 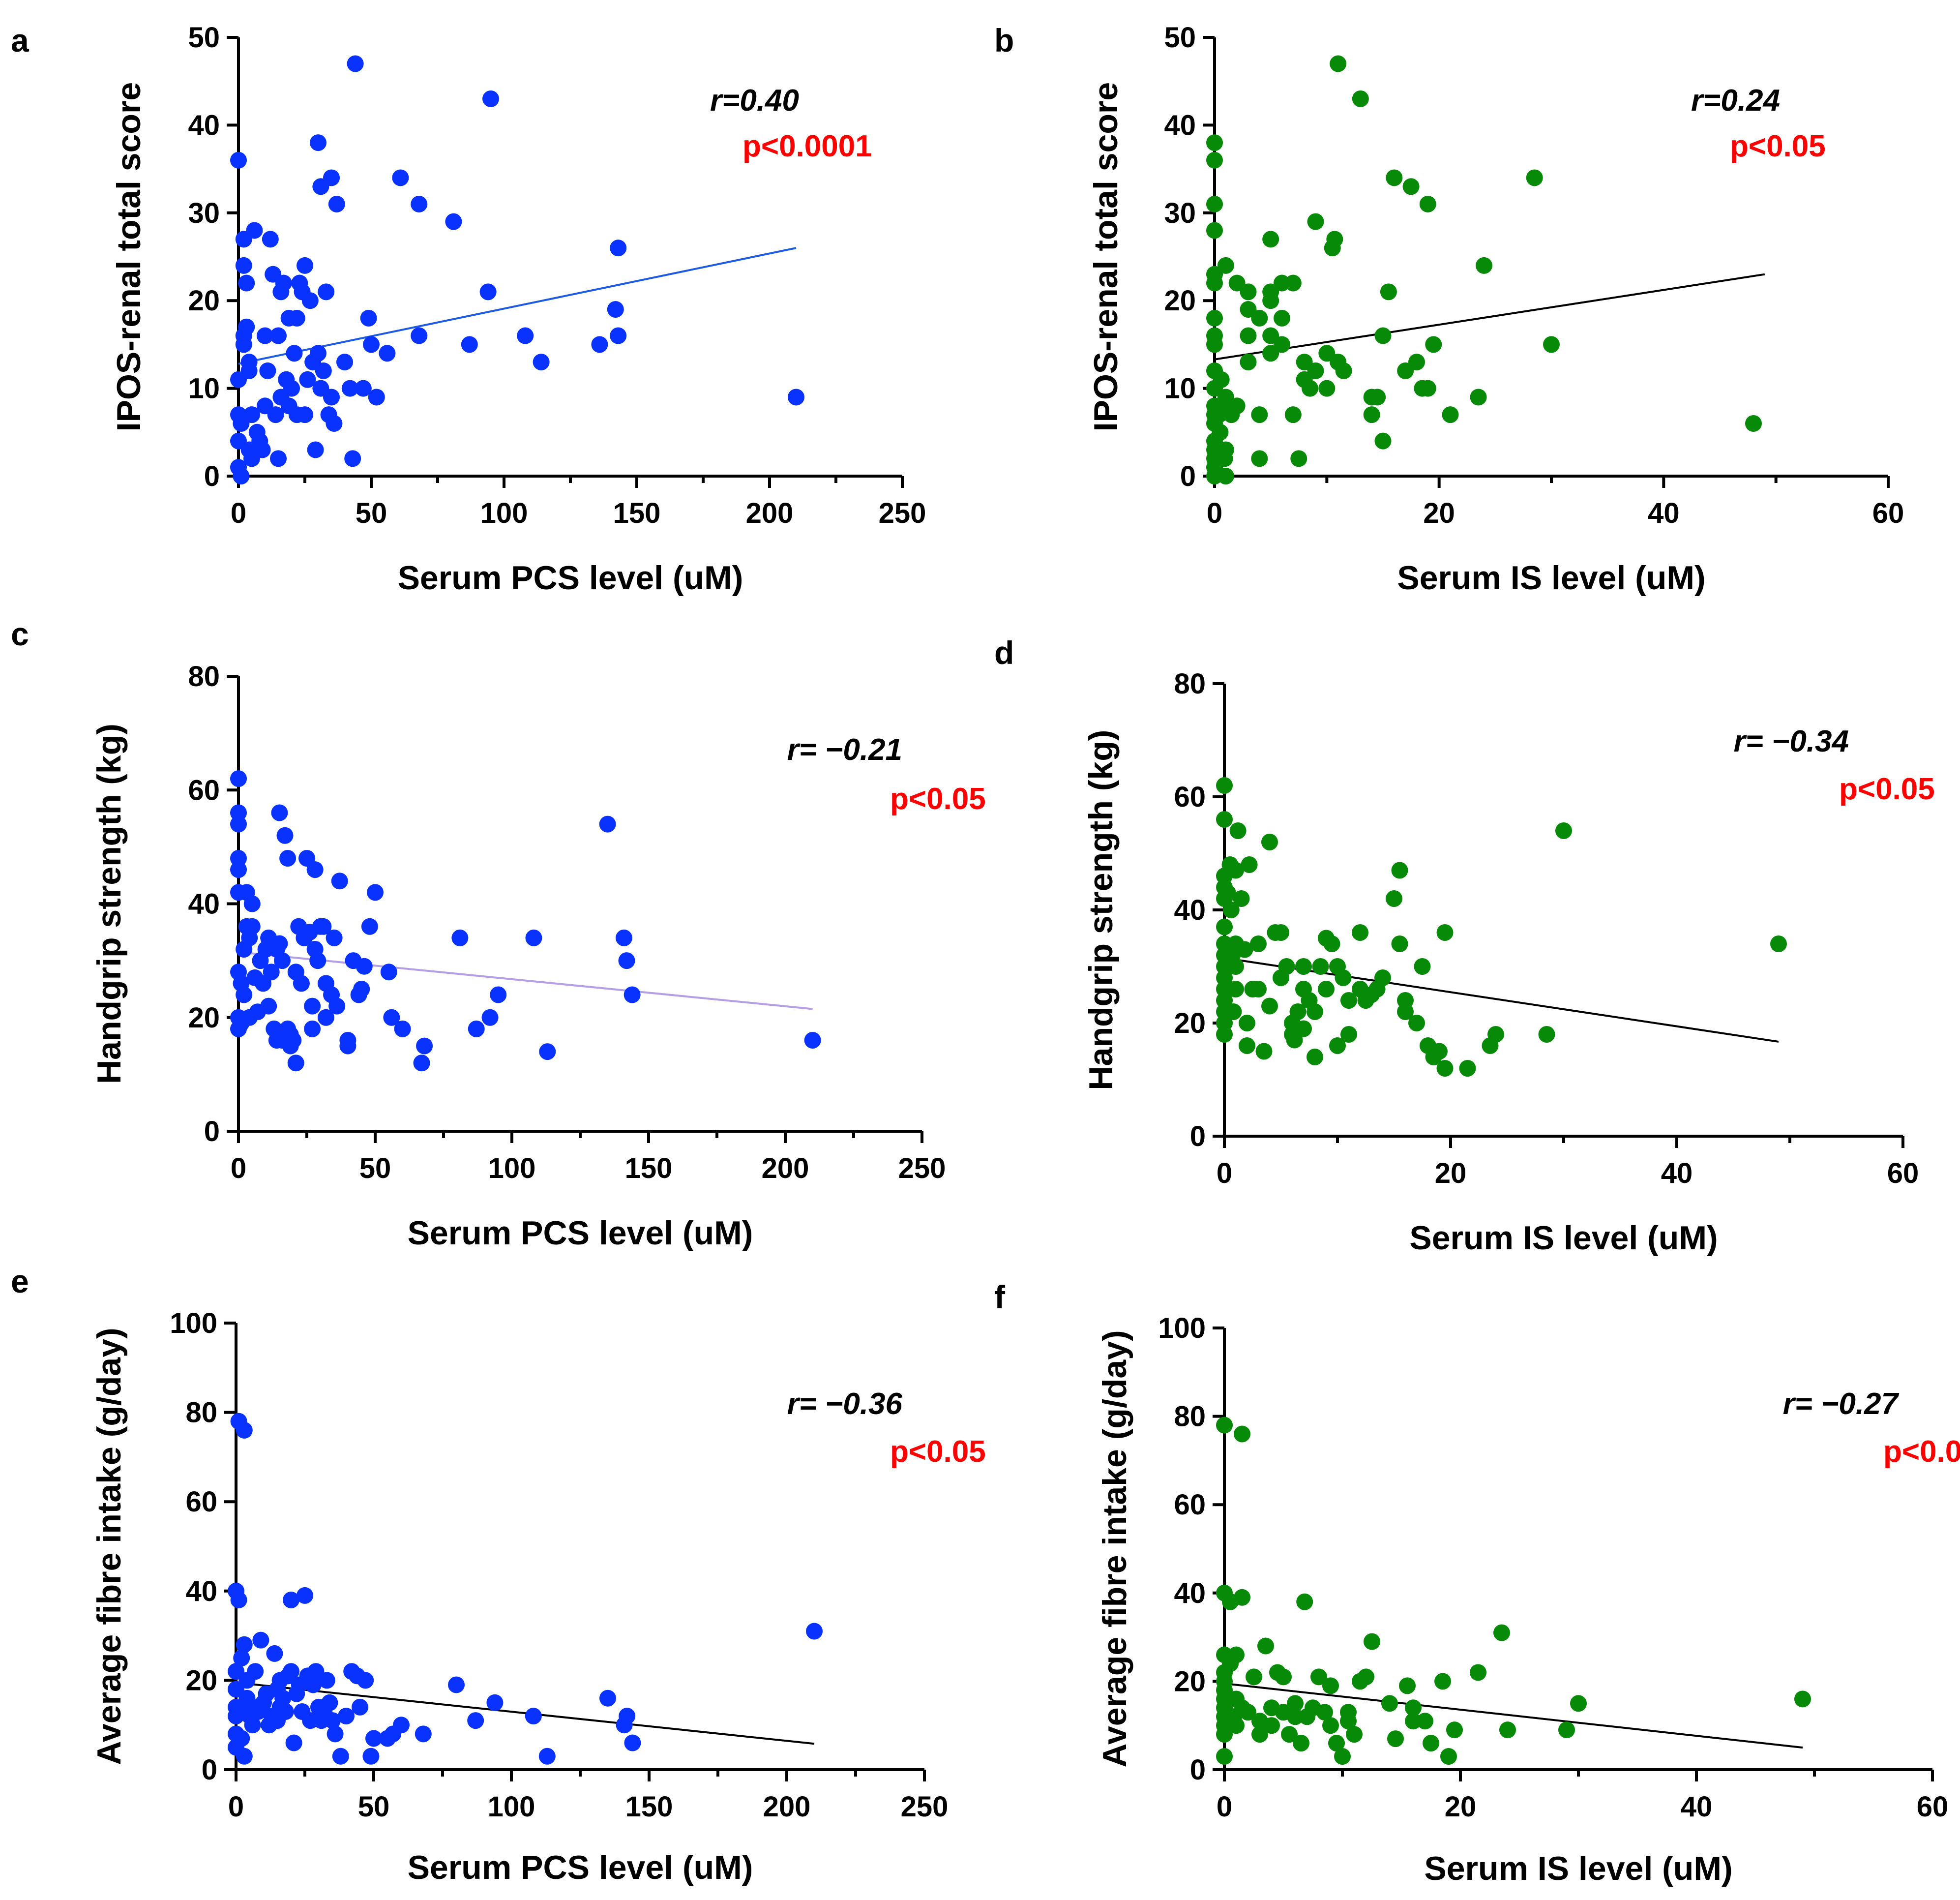 I want to click on y-tick-label: 100, so click(x=193, y=1323).